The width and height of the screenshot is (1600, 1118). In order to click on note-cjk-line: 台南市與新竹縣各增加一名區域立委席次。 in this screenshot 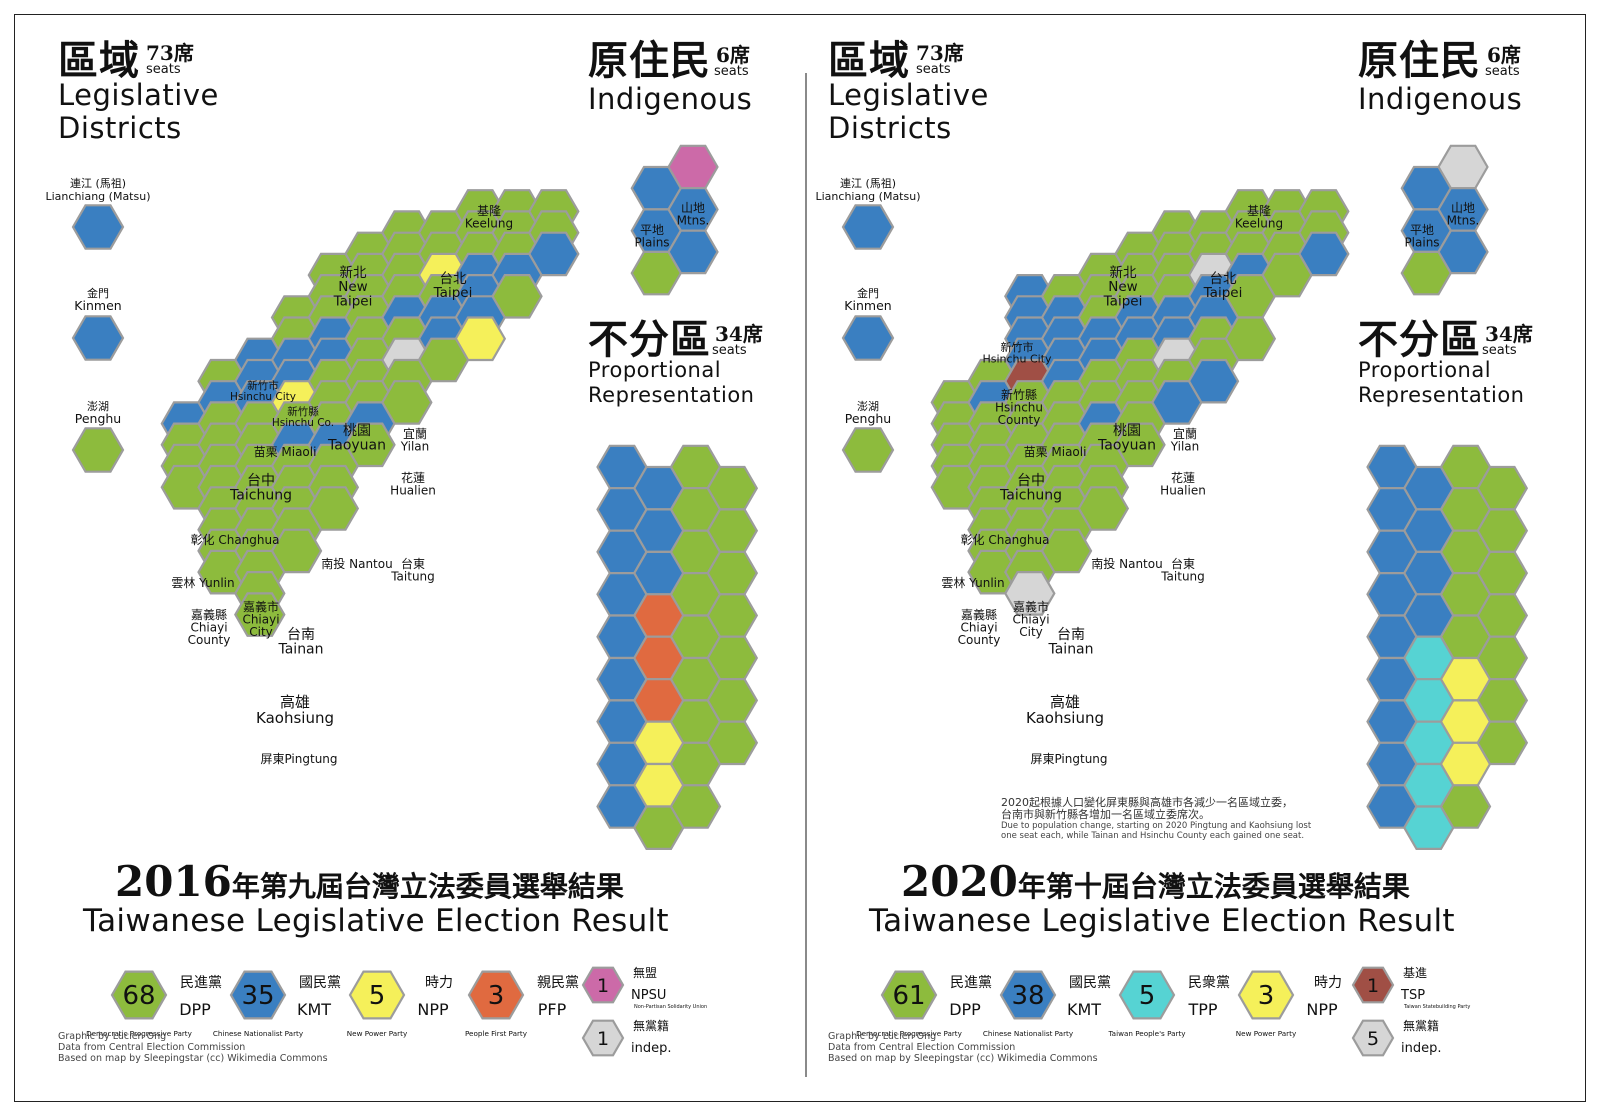, I will do `click(1105, 814)`.